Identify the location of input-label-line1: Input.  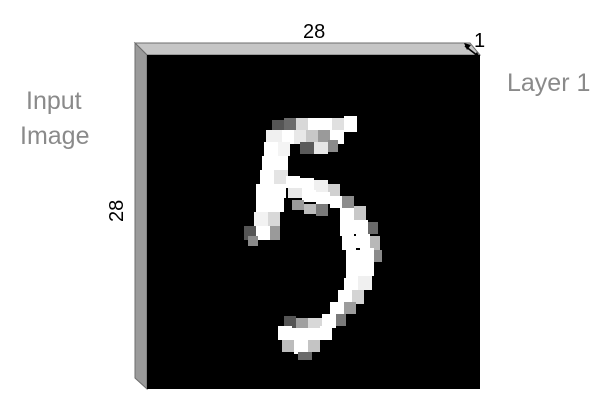
(54, 101).